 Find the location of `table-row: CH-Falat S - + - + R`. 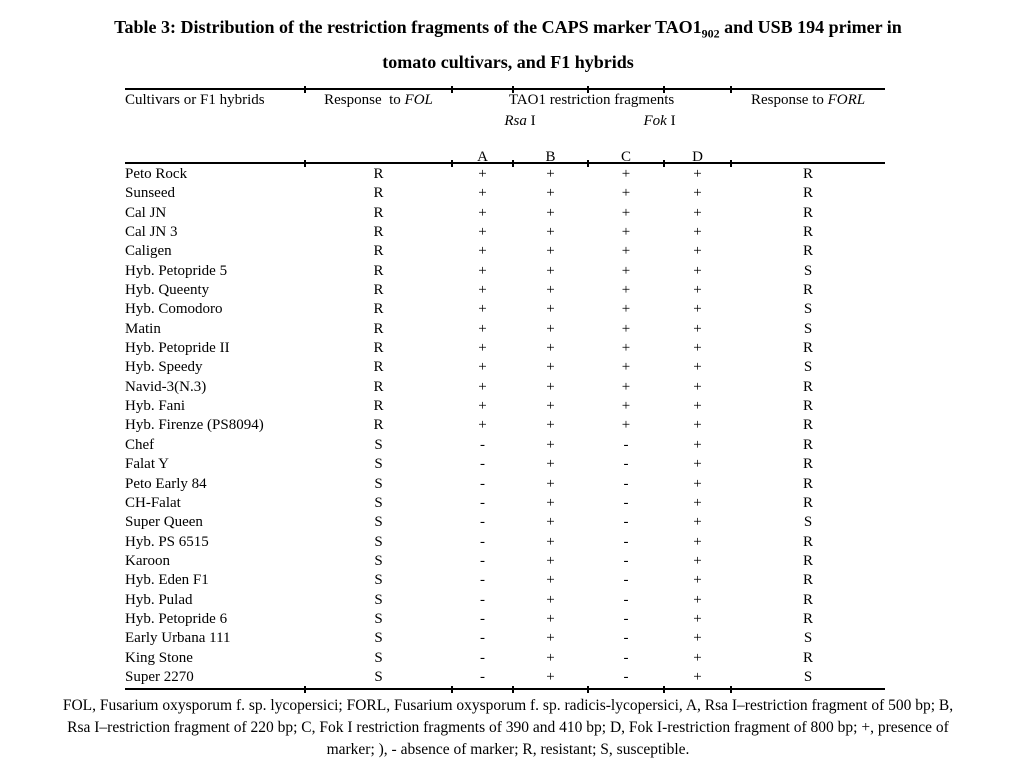

table-row: CH-Falat S - + - + R is located at coordinates (505, 503).